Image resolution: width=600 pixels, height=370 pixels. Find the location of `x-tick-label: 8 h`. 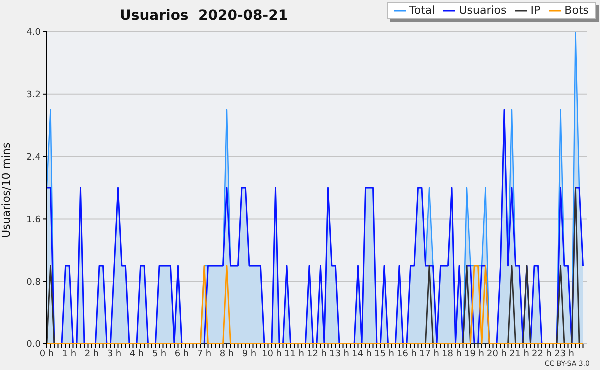

x-tick-label: 8 h is located at coordinates (227, 354).